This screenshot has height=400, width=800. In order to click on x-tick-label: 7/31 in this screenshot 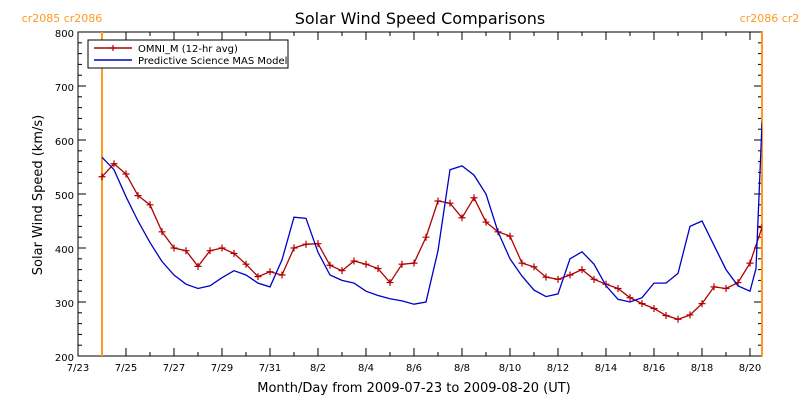, I will do `click(270, 368)`.